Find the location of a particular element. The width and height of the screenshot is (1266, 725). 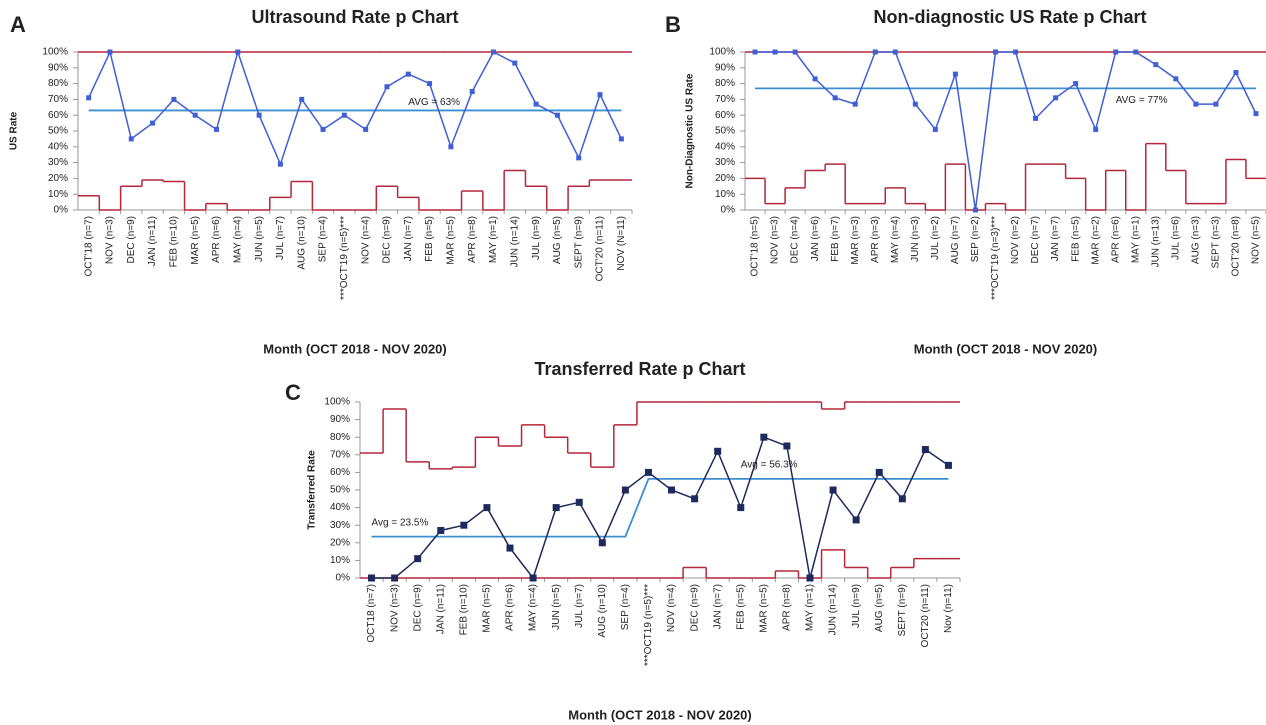

y-axis-label: US Rate is located at coordinates (14, 130).